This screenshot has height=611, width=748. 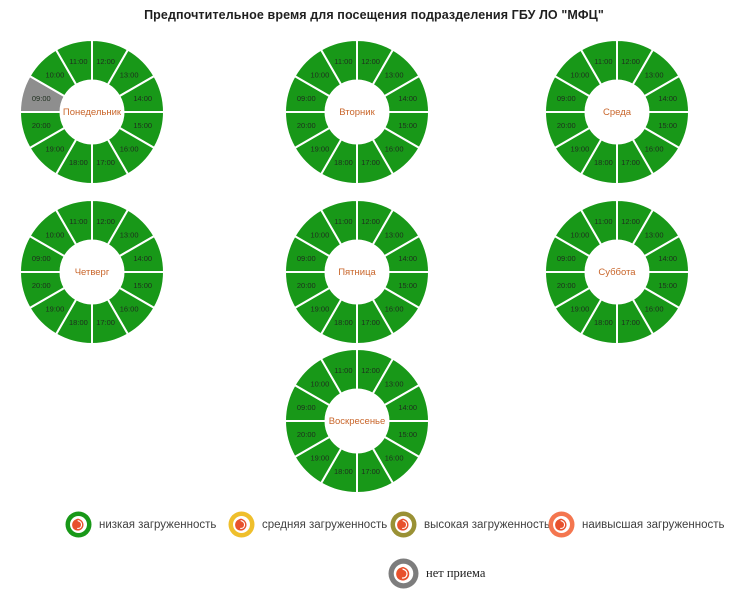 I want to click on legend-low-icon, so click(x=78, y=524).